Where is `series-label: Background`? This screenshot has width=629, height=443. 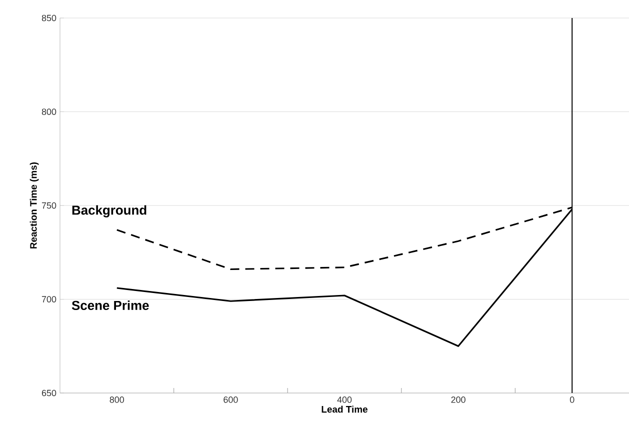
series-label: Background is located at coordinates (109, 211).